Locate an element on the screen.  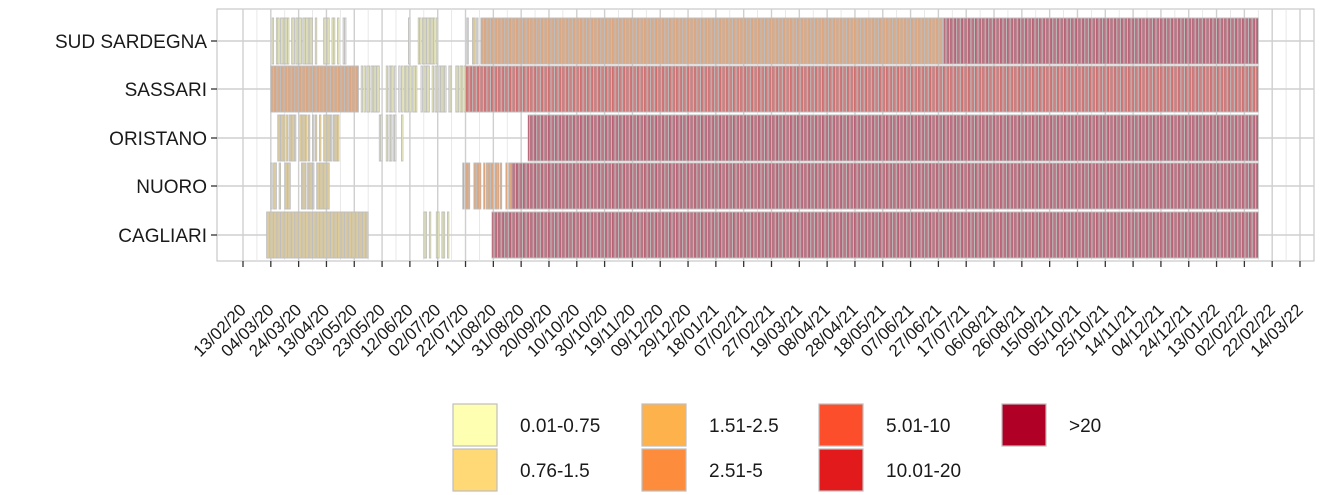
y-tick-label: SASSARI is located at coordinates (166, 90).